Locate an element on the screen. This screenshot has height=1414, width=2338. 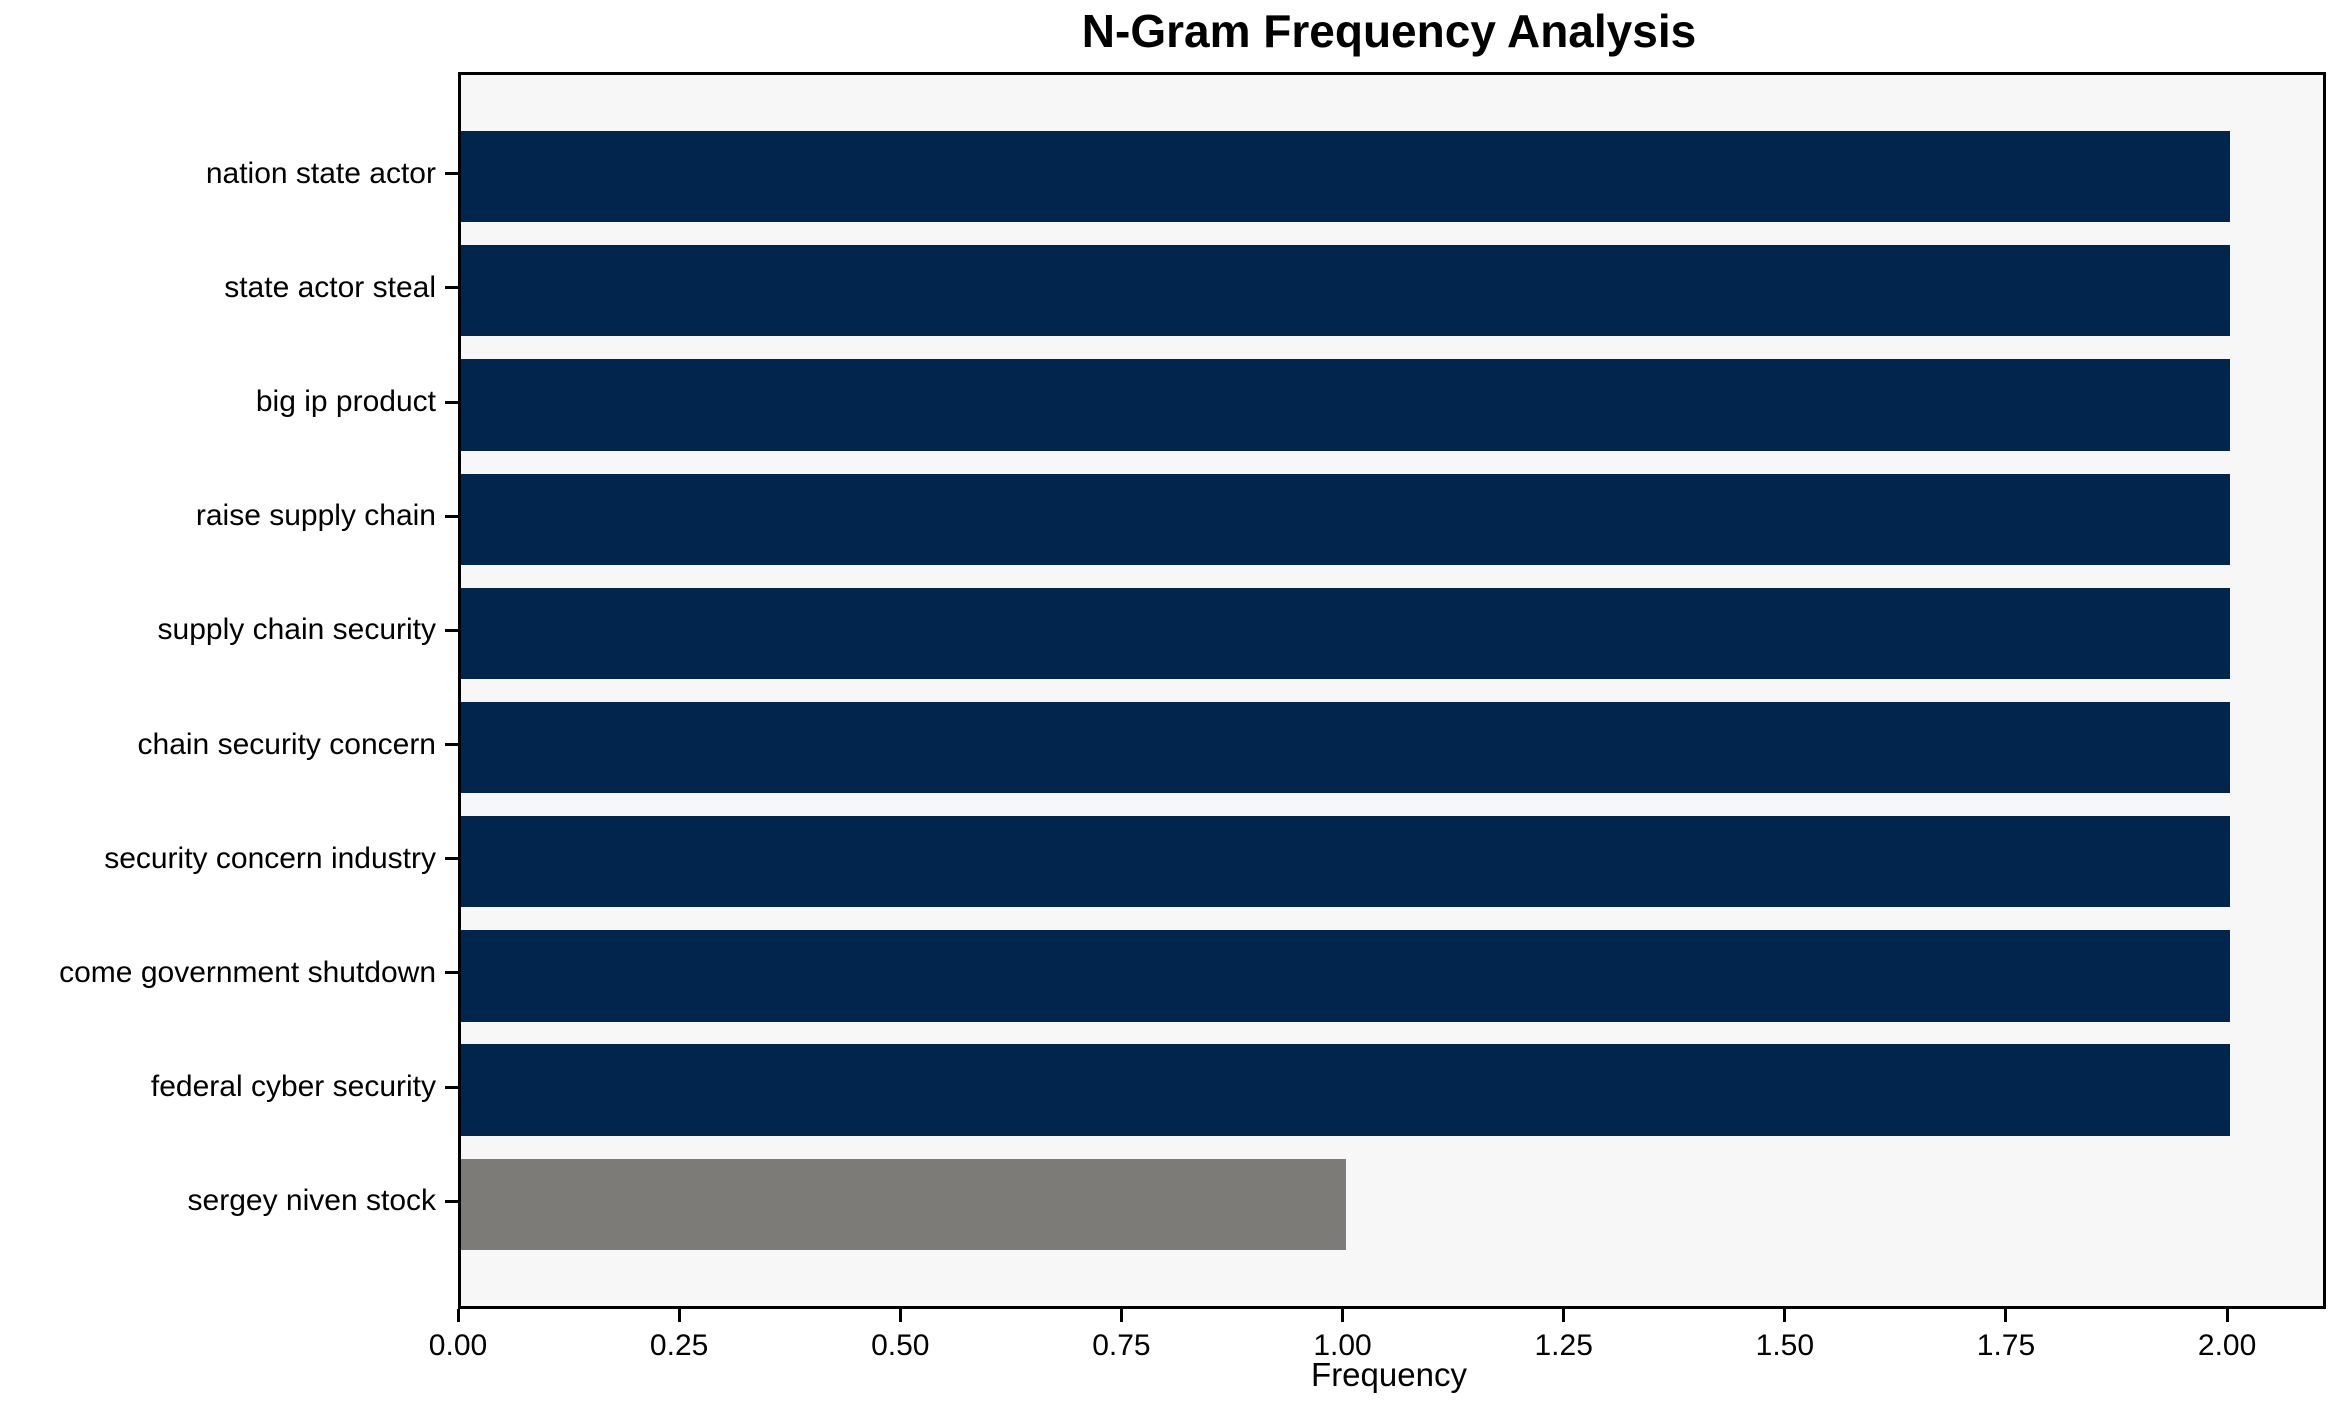
bar-sergey-niven-stock is located at coordinates (903, 1204).